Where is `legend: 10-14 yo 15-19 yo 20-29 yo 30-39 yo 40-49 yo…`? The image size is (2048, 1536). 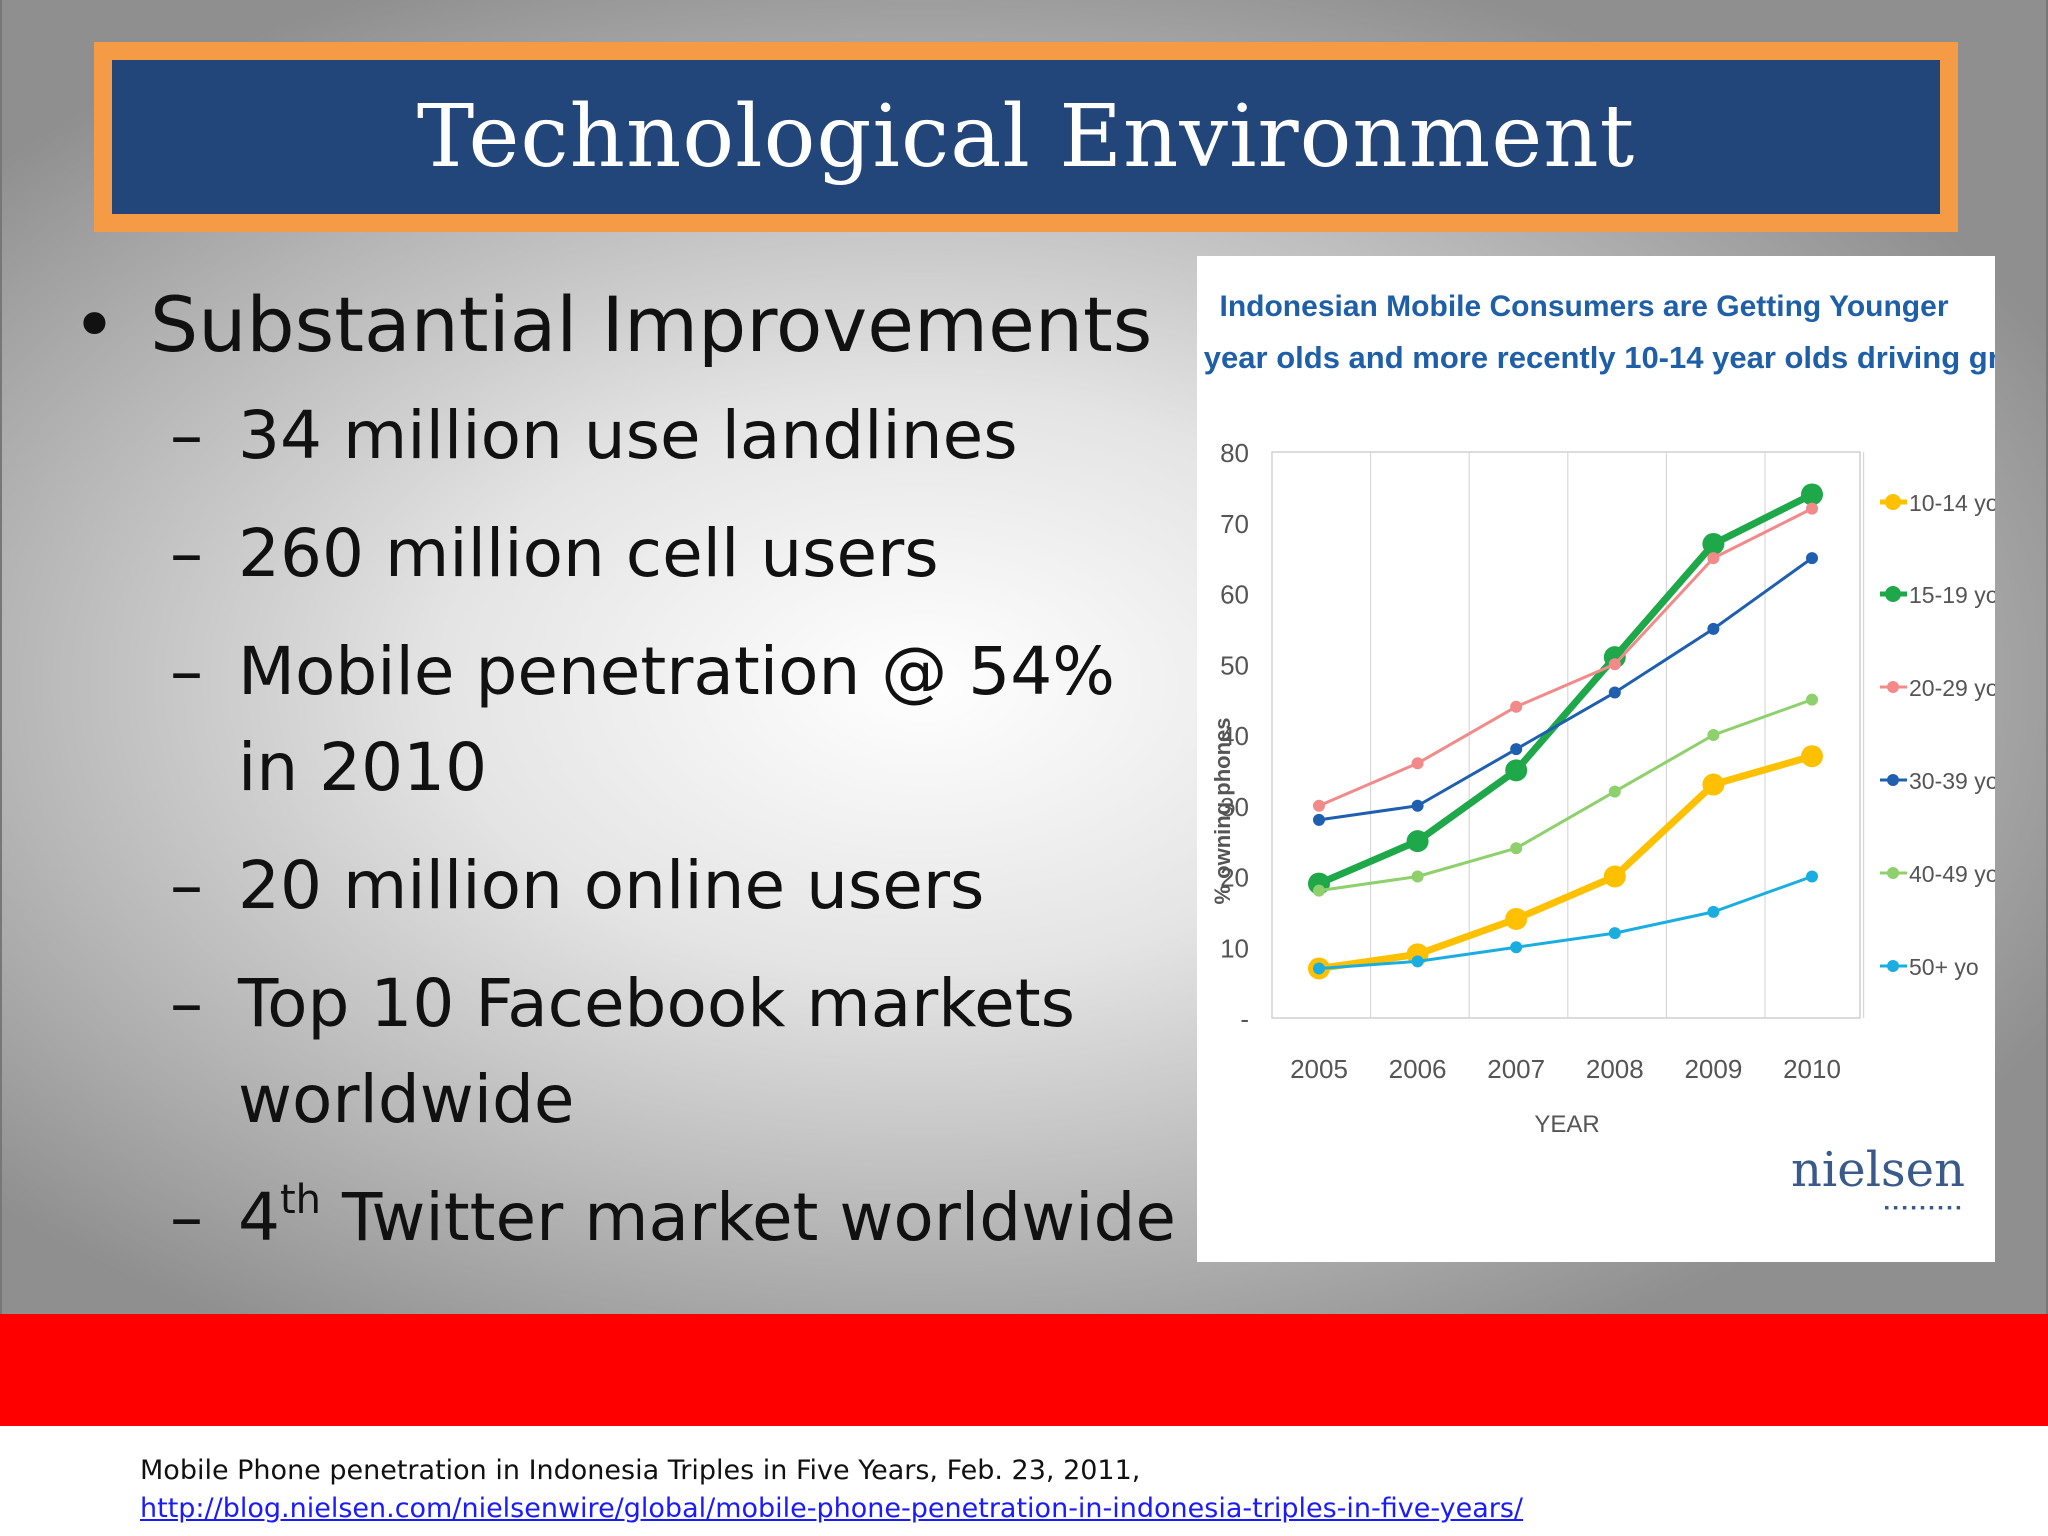 legend: 10-14 yo 15-19 yo 20-29 yo 30-39 yo 40-49 yo… is located at coordinates (1937, 735).